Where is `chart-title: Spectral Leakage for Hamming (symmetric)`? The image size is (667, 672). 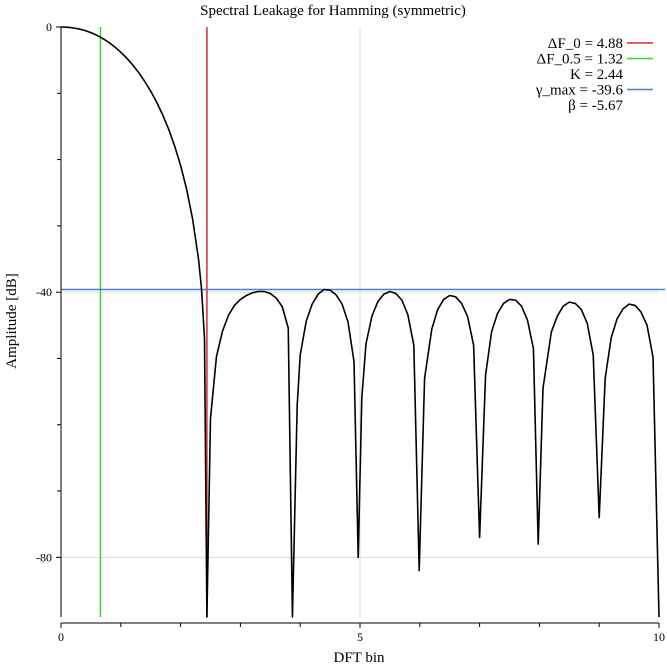
chart-title: Spectral Leakage for Hamming (symmetric) is located at coordinates (333, 11).